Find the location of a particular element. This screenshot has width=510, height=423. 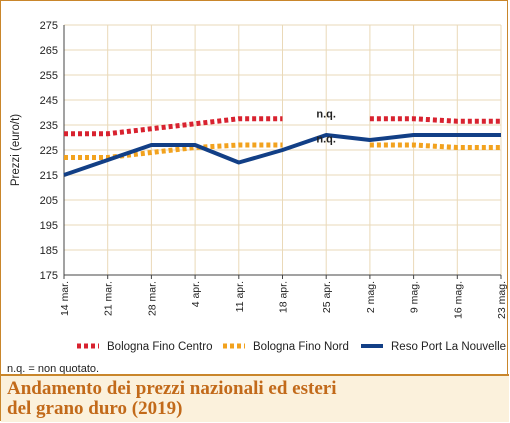

x-tick-label: 18 apr. is located at coordinates (284, 297).